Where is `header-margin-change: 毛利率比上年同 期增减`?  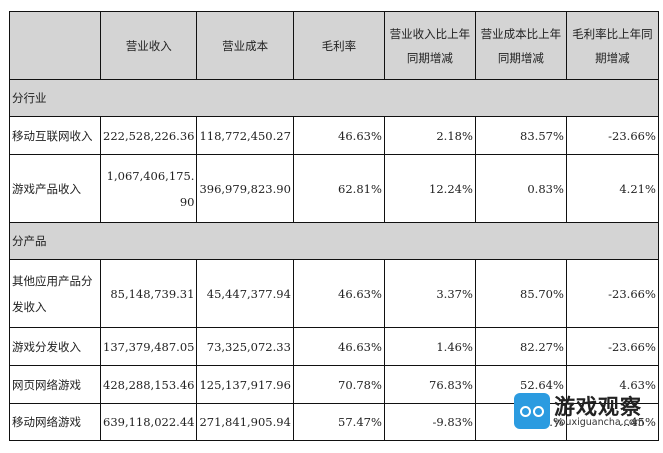 header-margin-change: 毛利率比上年同 期增减 is located at coordinates (612, 45).